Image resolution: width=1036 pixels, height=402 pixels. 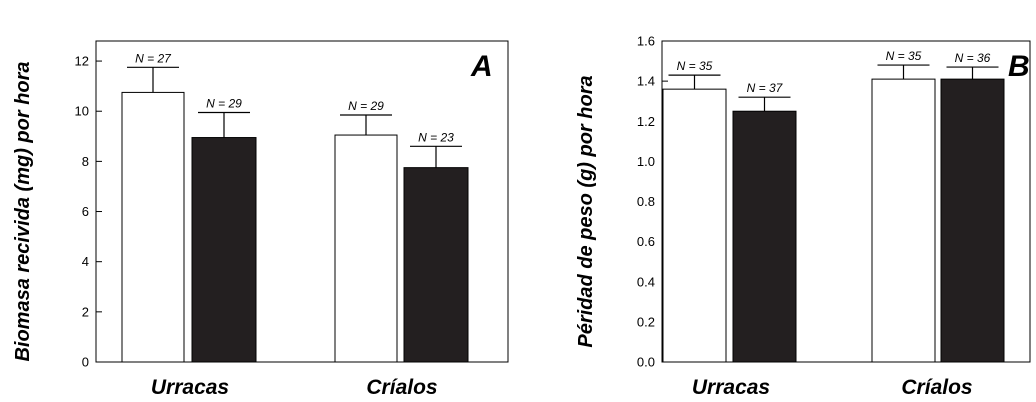 What do you see at coordinates (85, 161) in the screenshot?
I see `y-tick-label: 8` at bounding box center [85, 161].